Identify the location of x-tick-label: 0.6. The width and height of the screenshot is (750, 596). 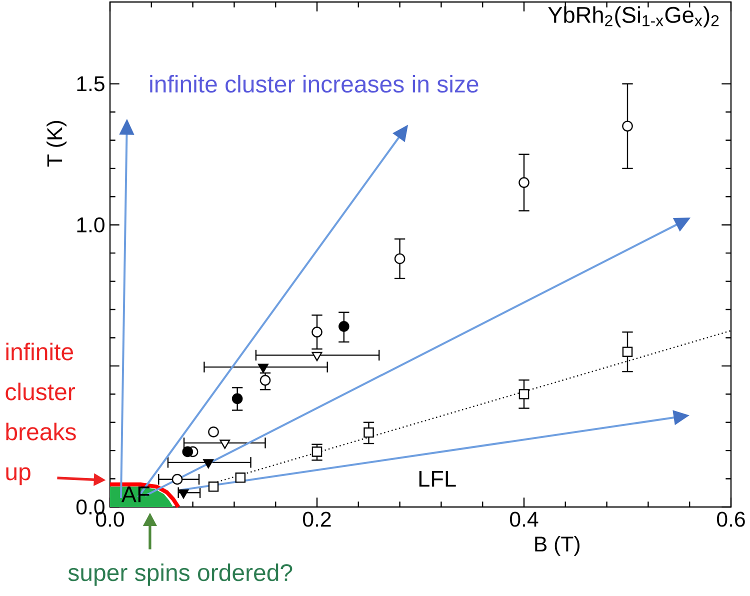
(731, 519).